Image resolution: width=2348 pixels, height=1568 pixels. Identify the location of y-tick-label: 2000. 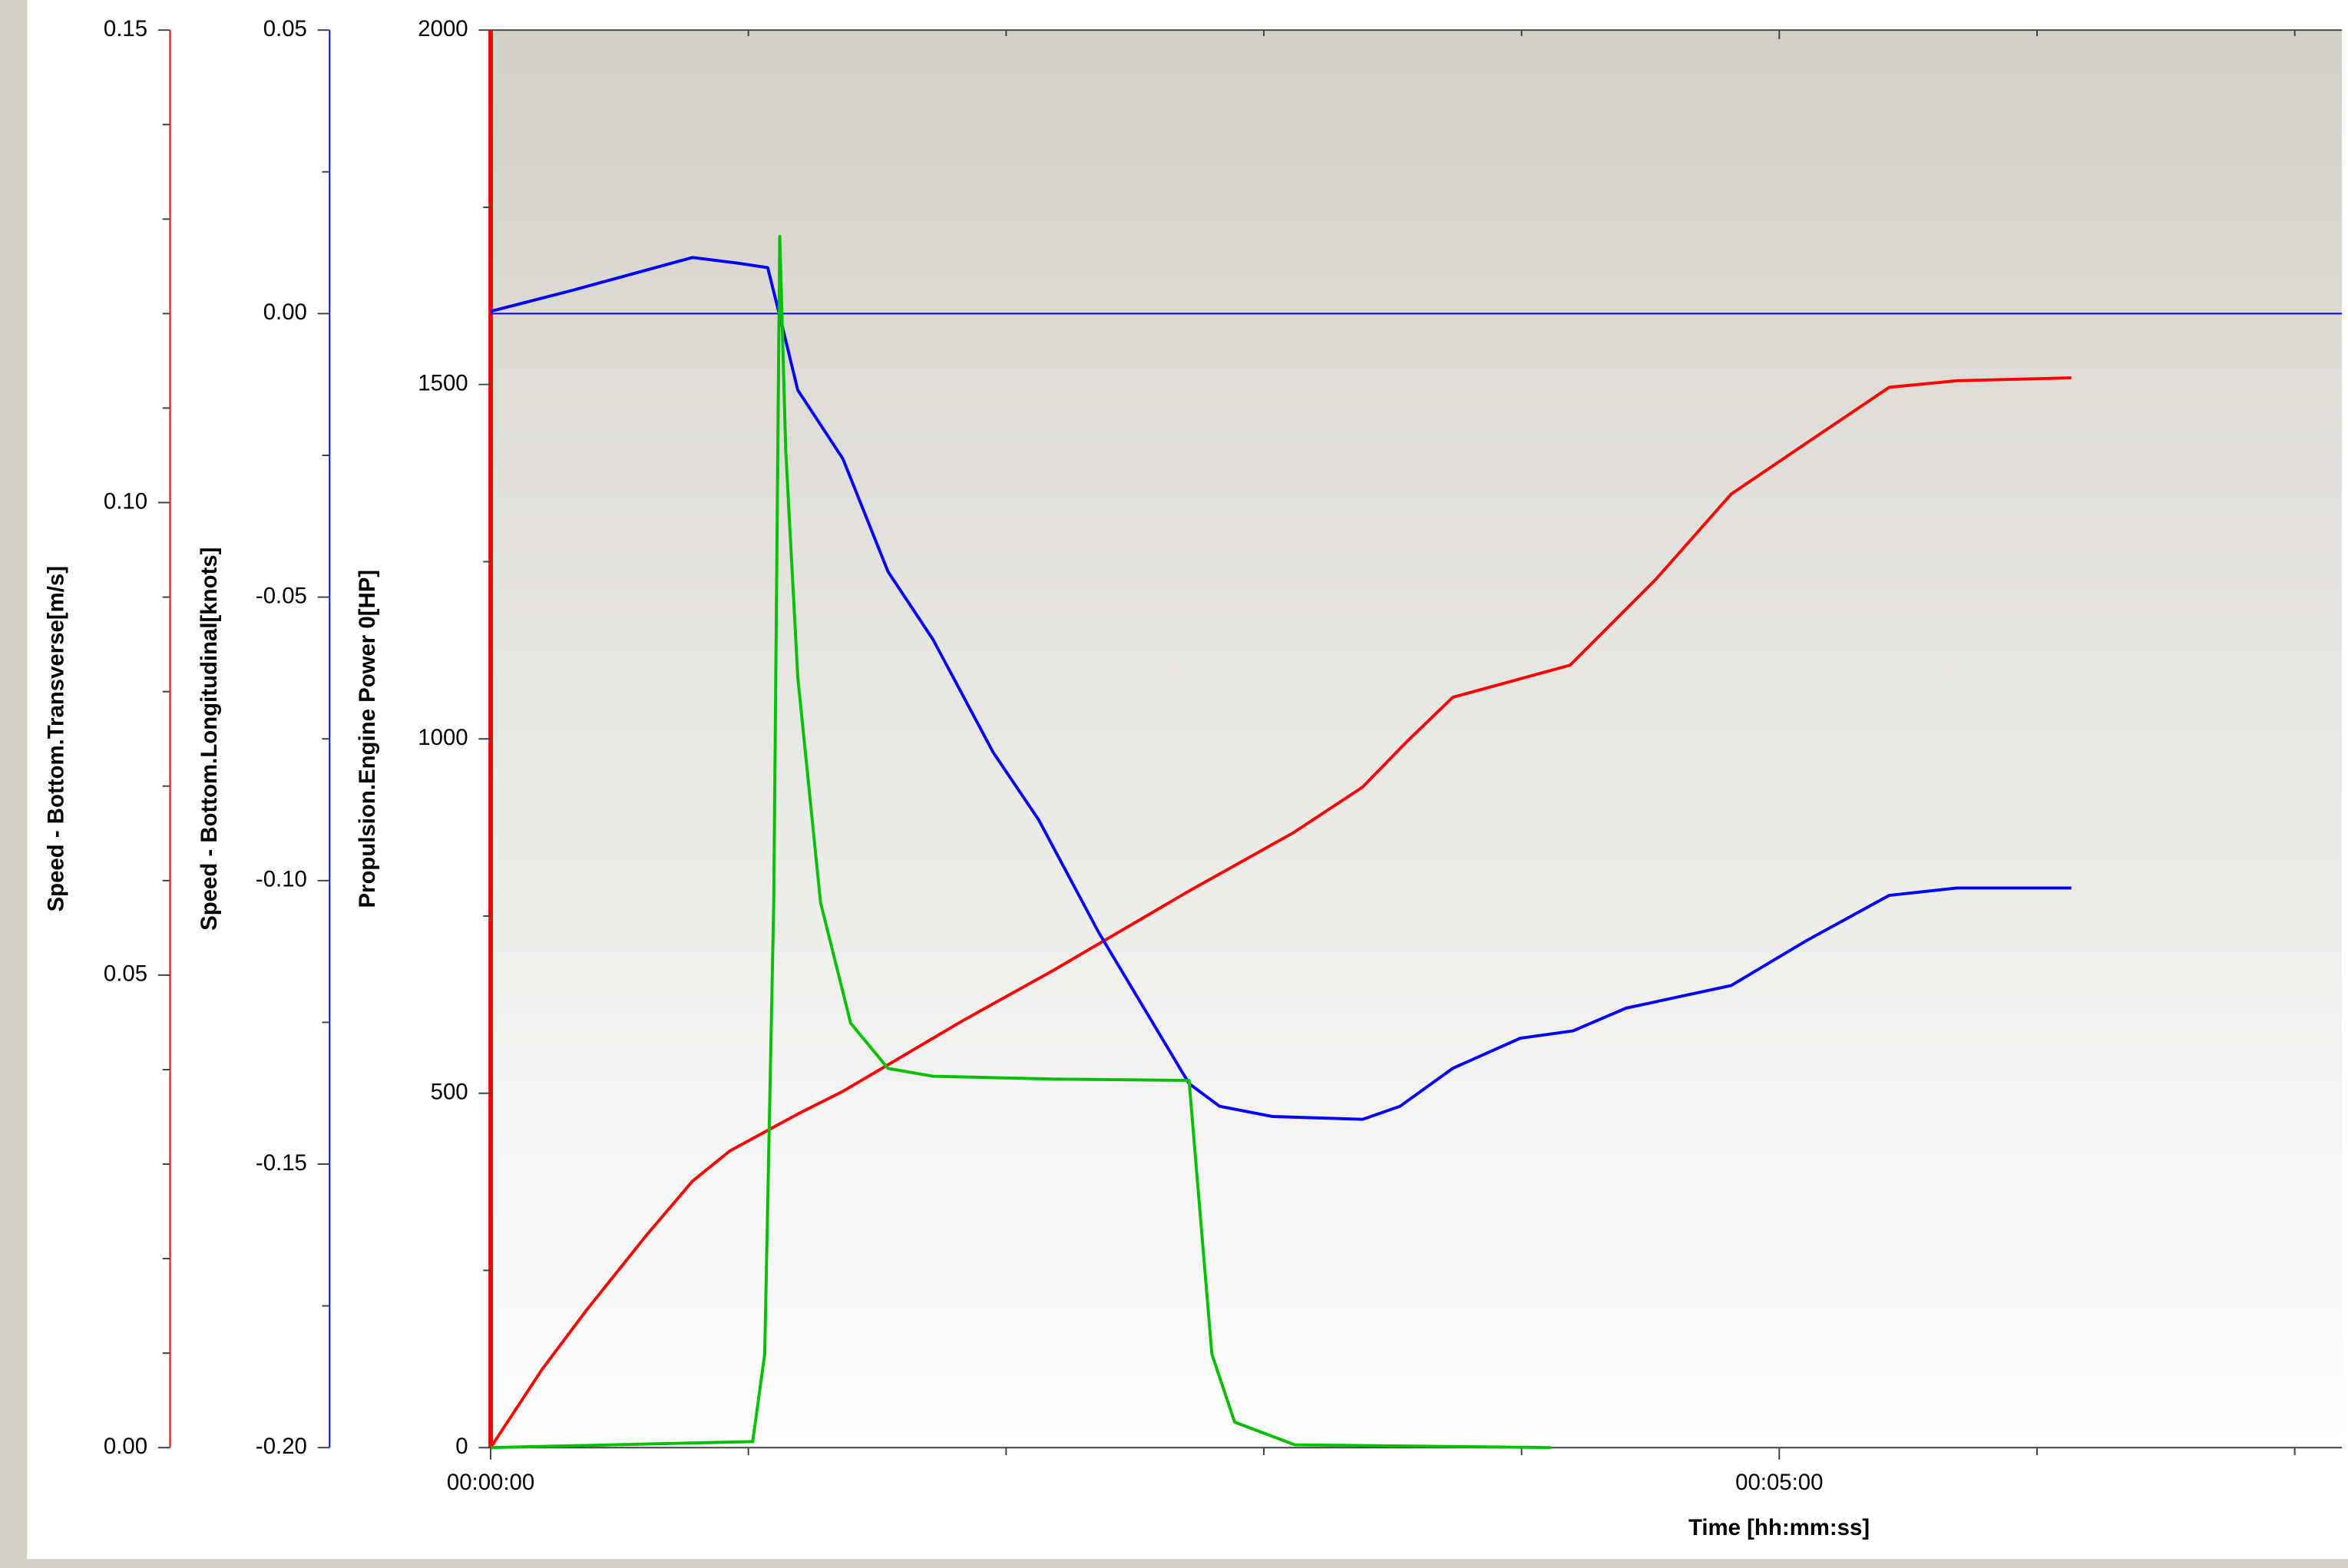
(443, 29).